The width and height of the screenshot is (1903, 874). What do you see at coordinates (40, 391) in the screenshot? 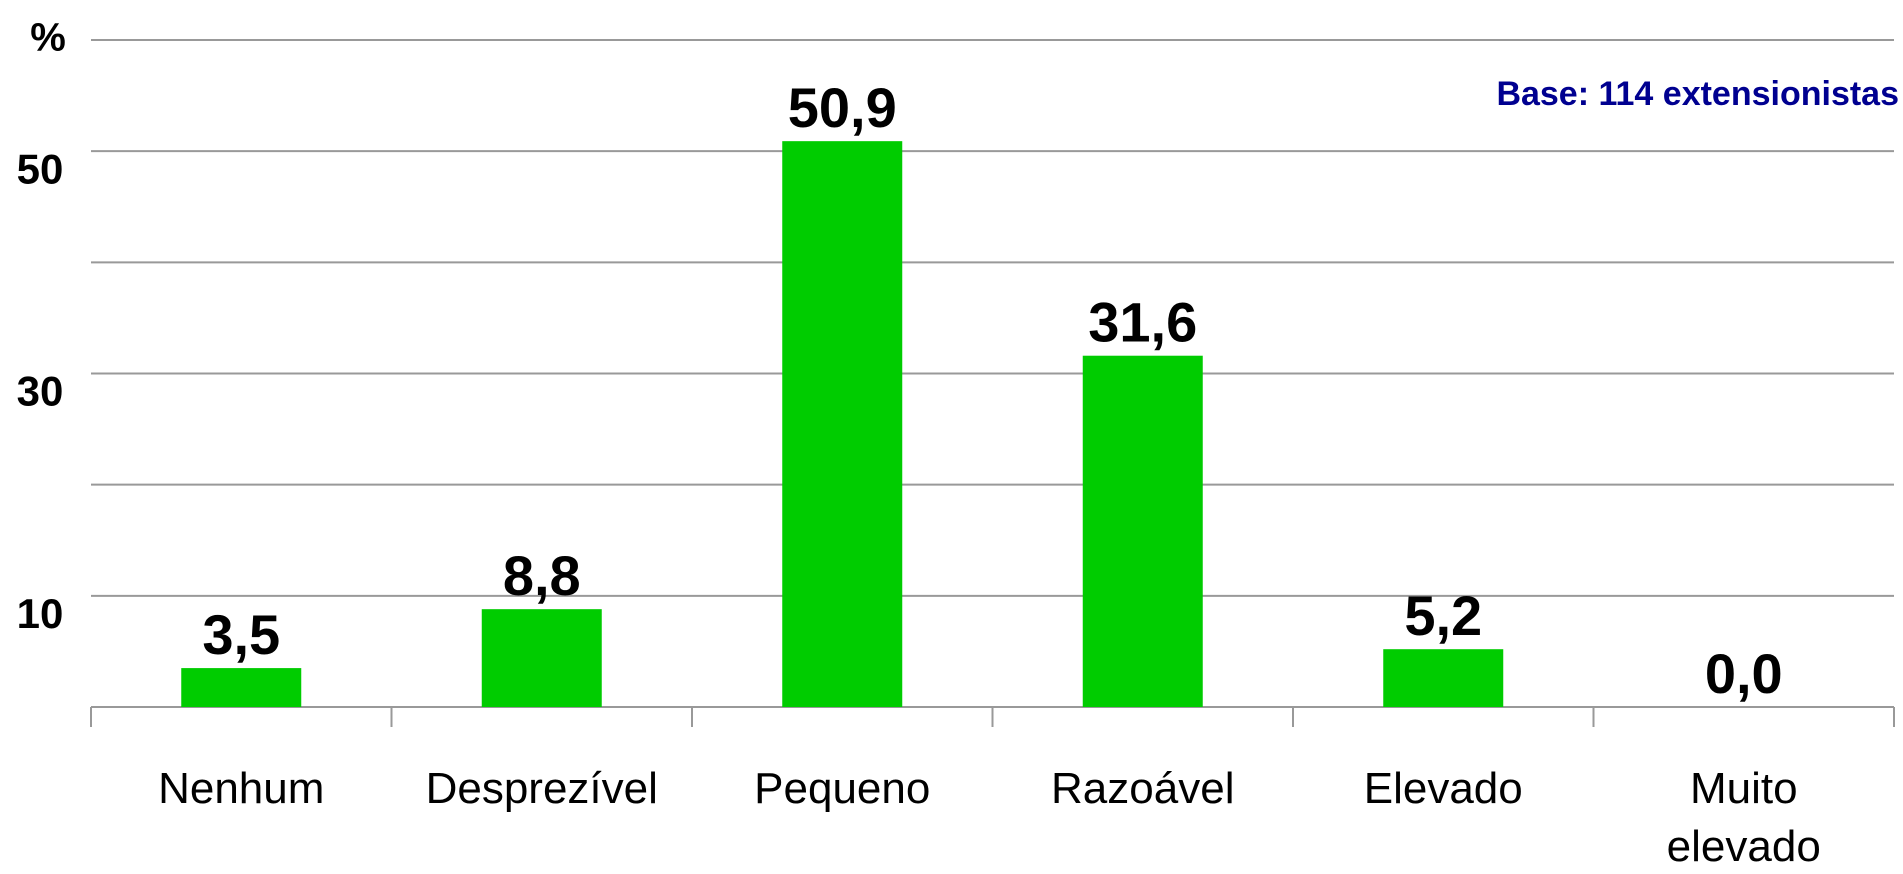
I see `y-tick-label: 30` at bounding box center [40, 391].